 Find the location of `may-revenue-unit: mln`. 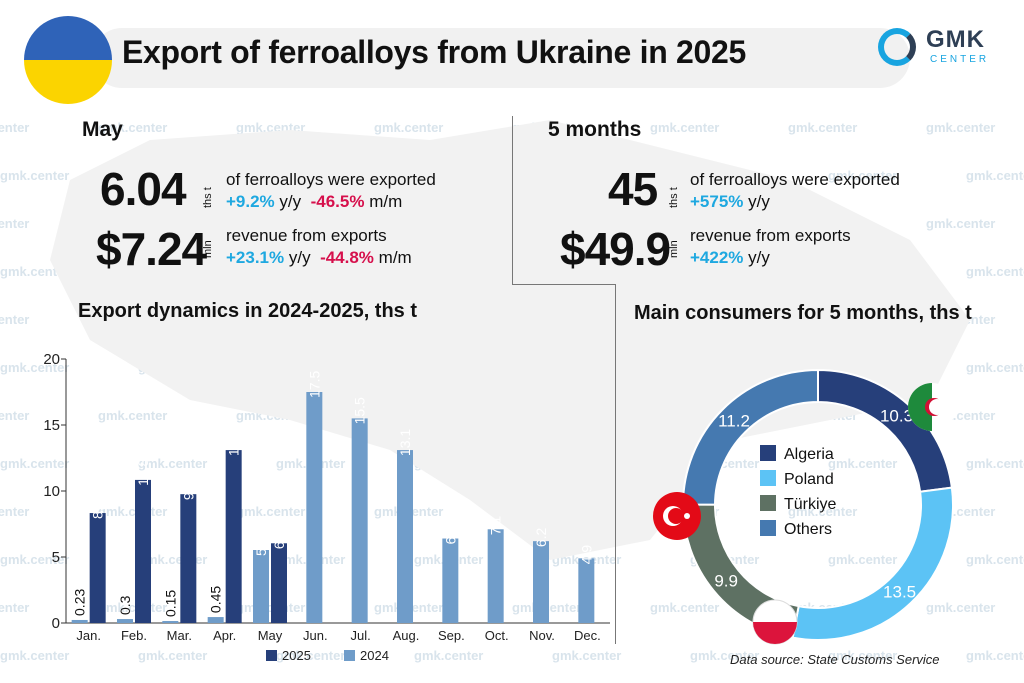

may-revenue-unit: mln is located at coordinates (208, 249).